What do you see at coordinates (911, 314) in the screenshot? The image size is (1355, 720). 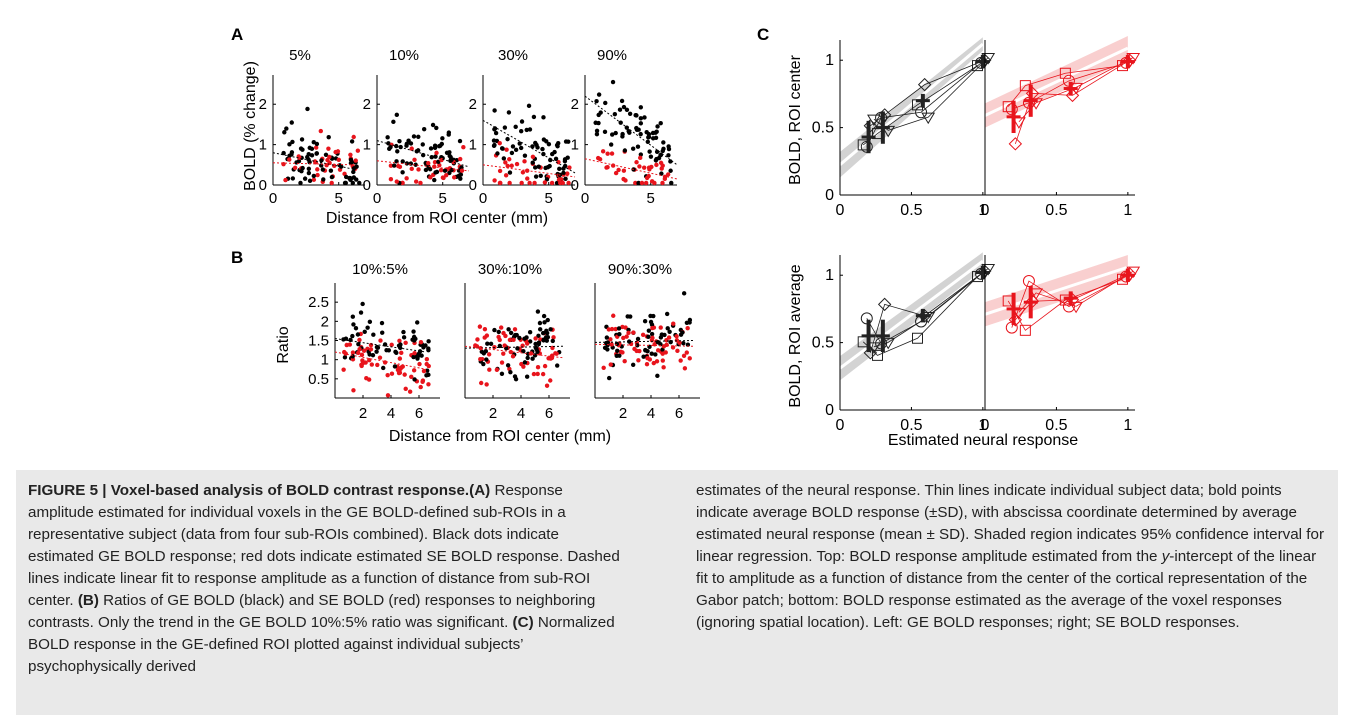 I see `ge-regression-line` at bounding box center [911, 314].